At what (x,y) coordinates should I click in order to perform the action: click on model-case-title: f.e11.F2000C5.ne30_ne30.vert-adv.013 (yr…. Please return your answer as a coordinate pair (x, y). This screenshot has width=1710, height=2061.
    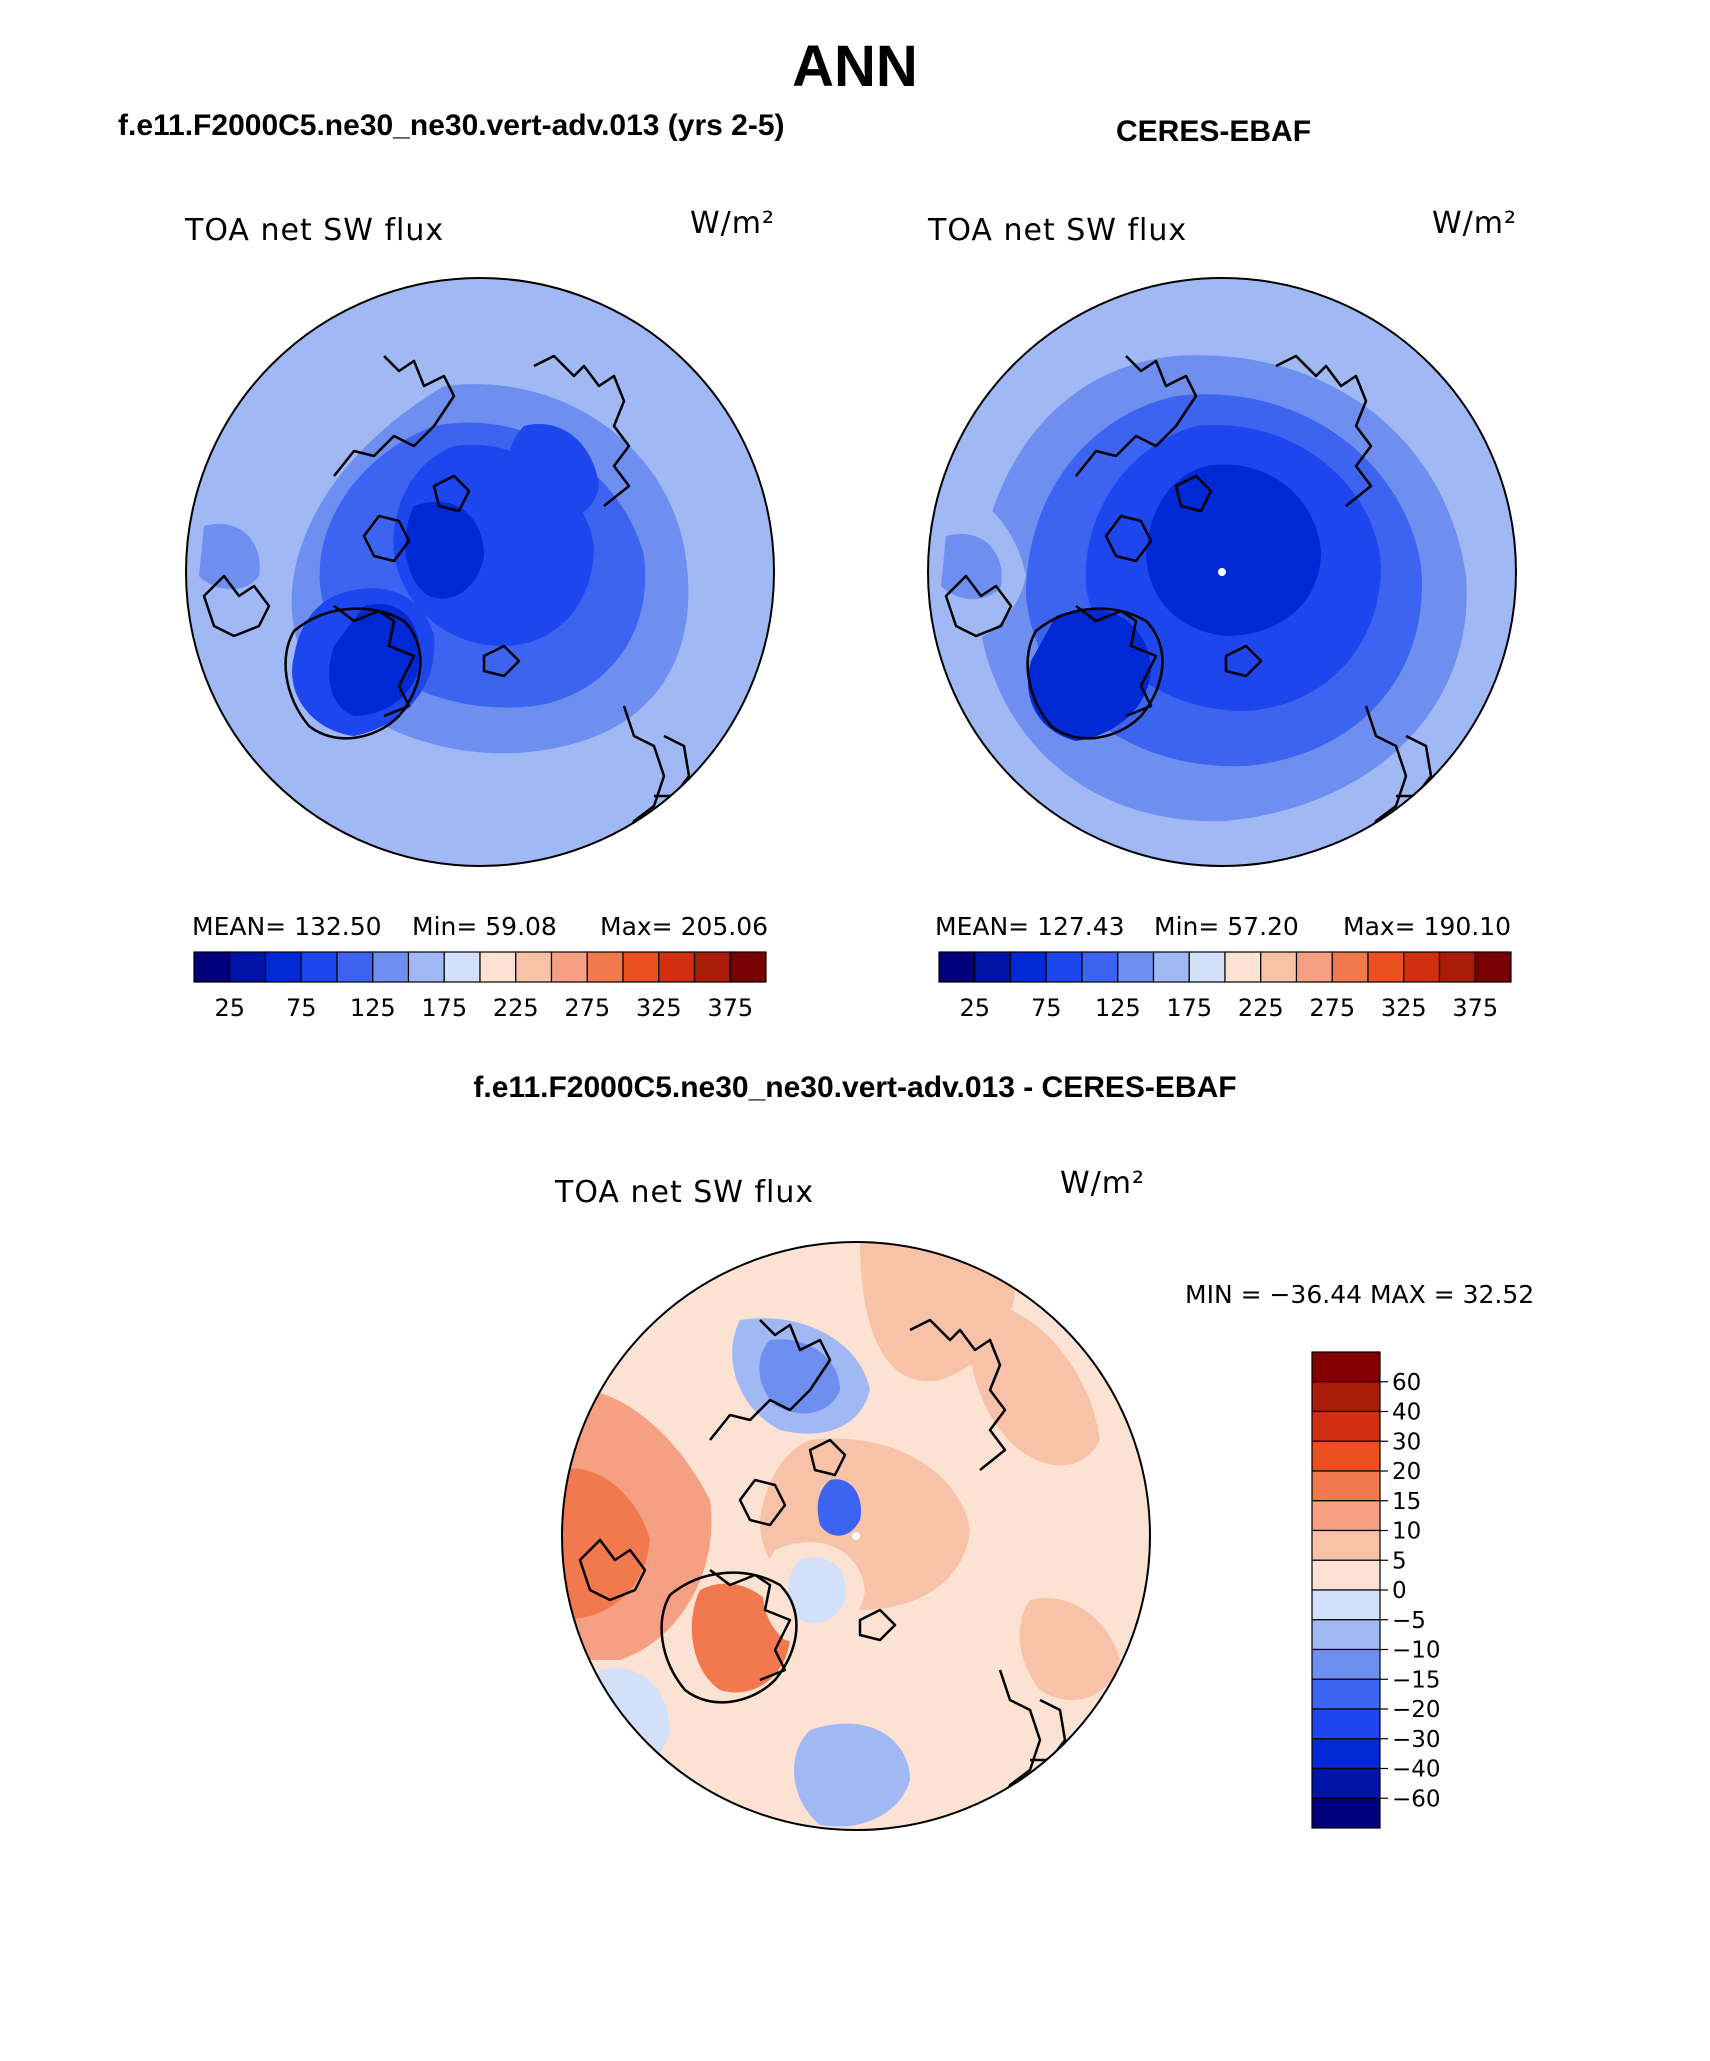
    Looking at the image, I should click on (451, 125).